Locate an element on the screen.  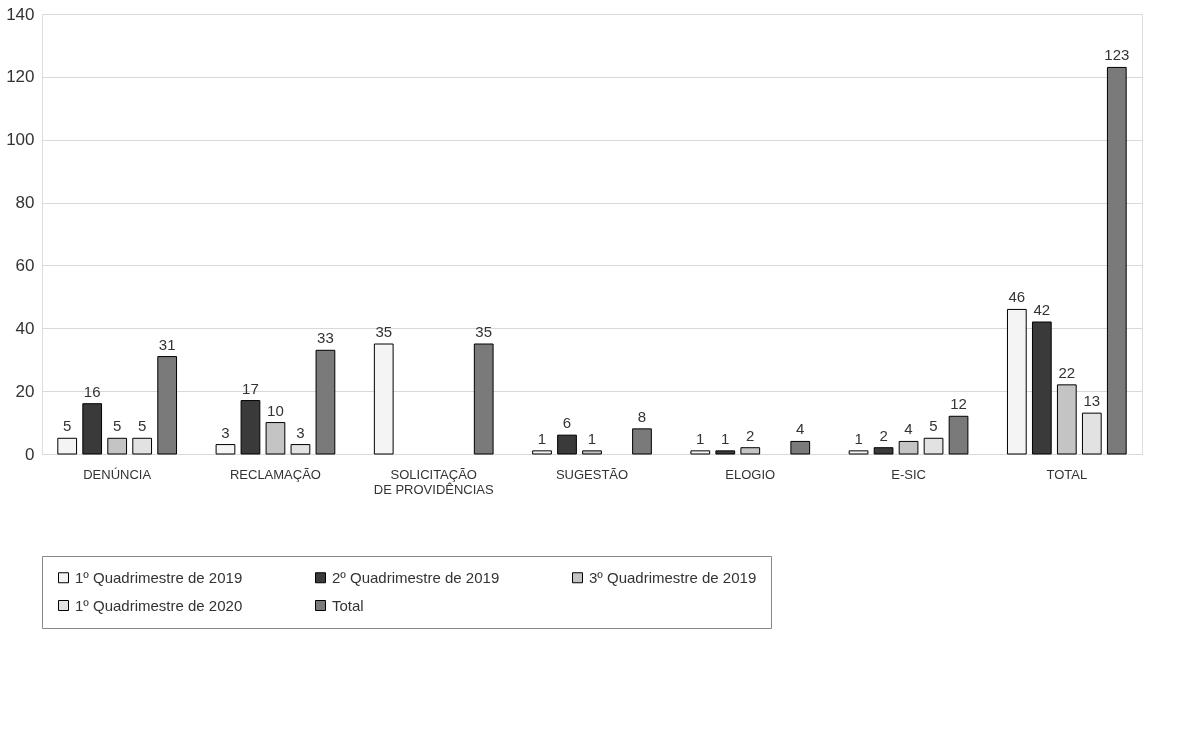
y-tick-label: 100 is located at coordinates (20, 140).